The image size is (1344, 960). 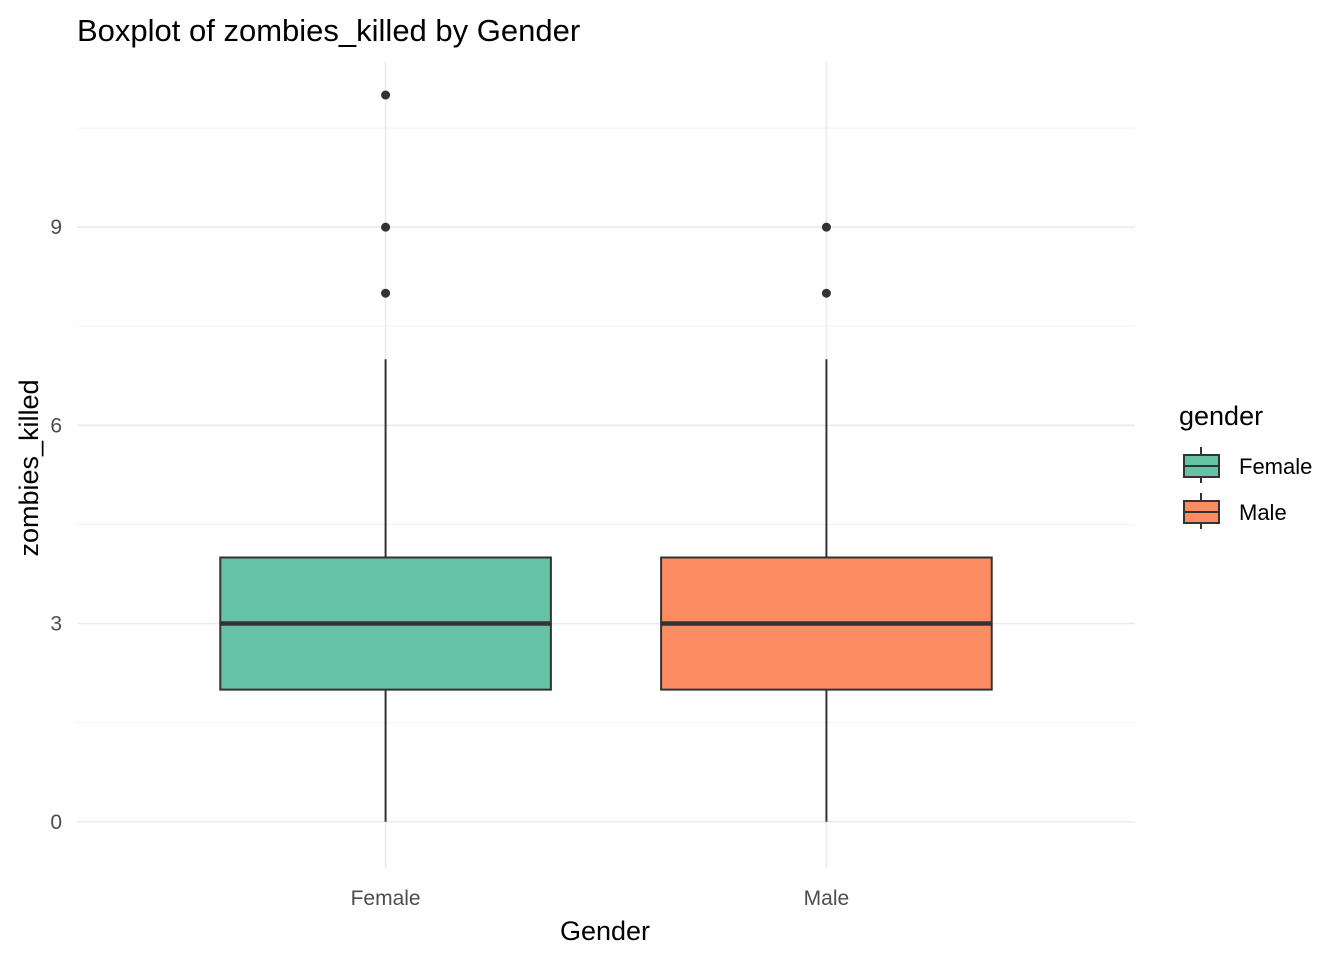 I want to click on legend-title: gender, so click(x=1221, y=416).